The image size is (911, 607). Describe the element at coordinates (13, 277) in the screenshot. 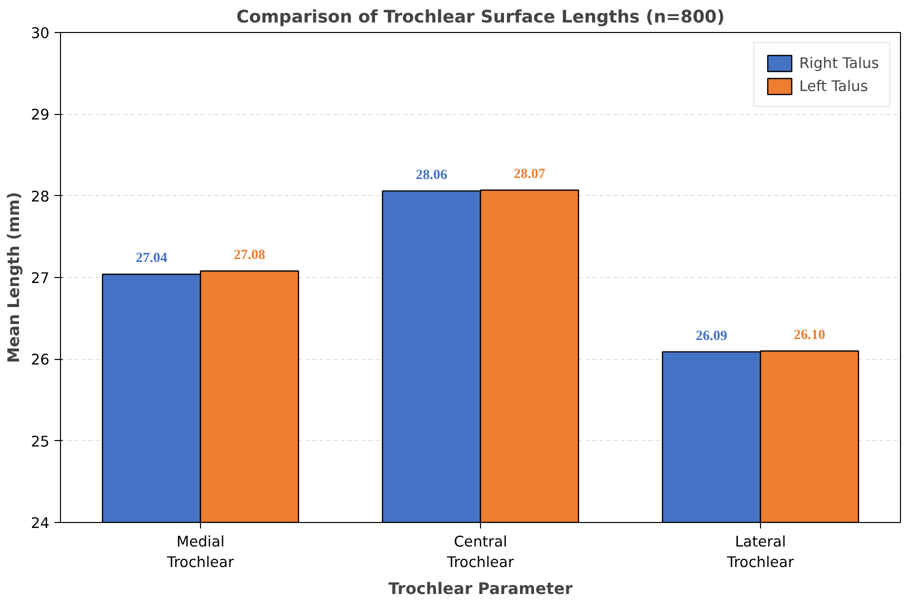

I see `y-axis-title: Mean Length (mm)` at that location.